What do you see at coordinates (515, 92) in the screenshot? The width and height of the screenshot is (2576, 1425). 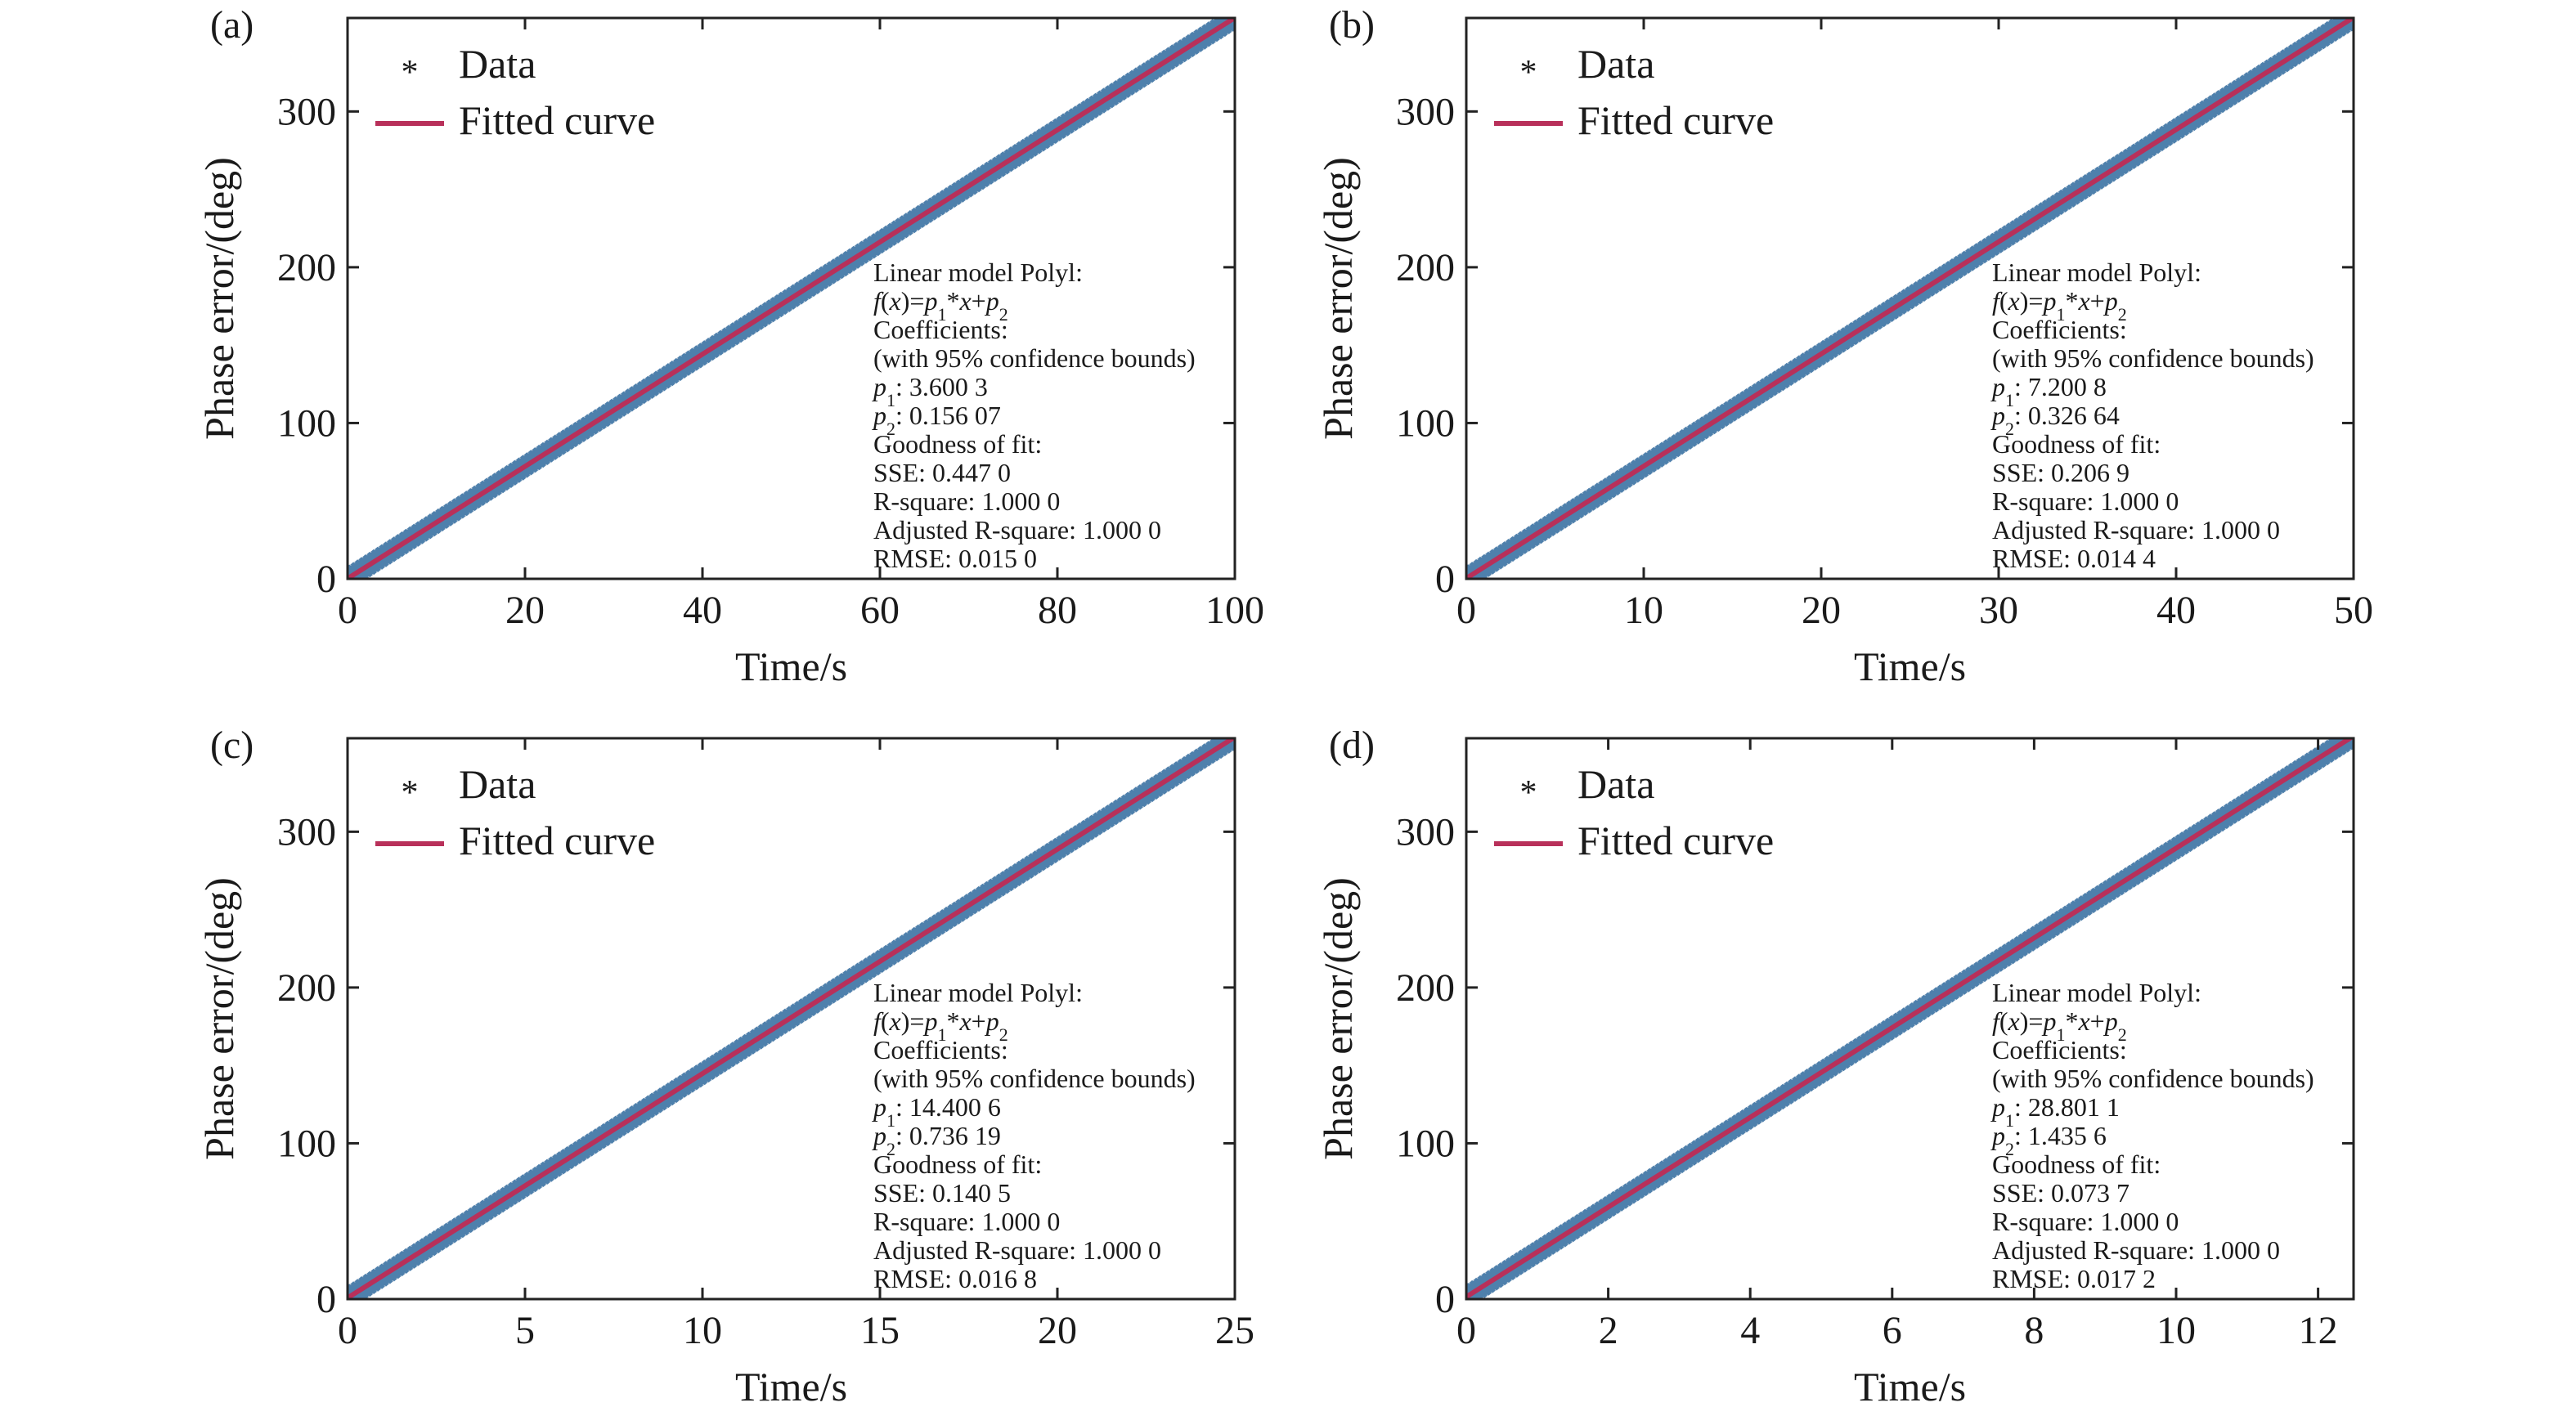 I see `legend-a: * Data Fitted curve` at bounding box center [515, 92].